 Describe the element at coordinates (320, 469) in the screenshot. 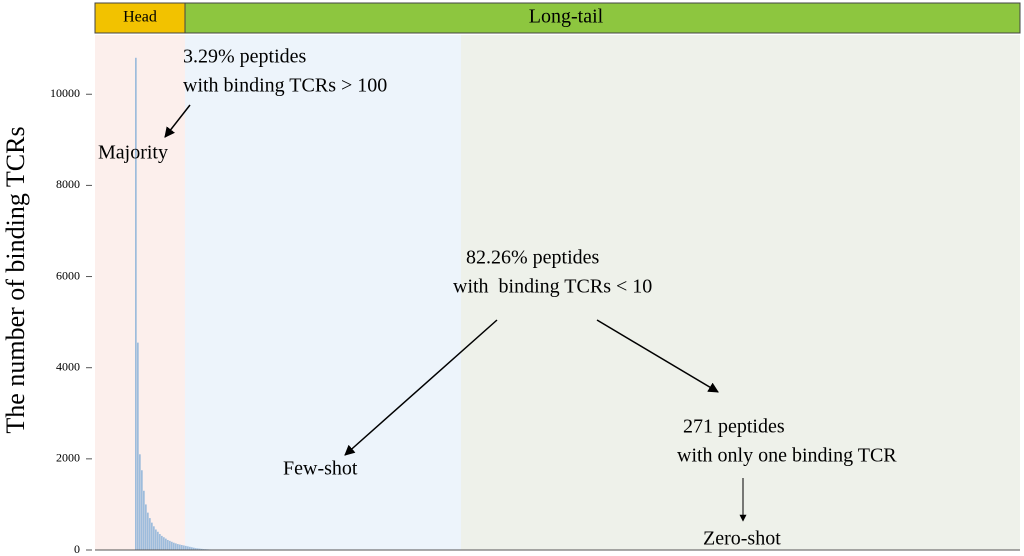

I see `annotation: Few-shot` at that location.